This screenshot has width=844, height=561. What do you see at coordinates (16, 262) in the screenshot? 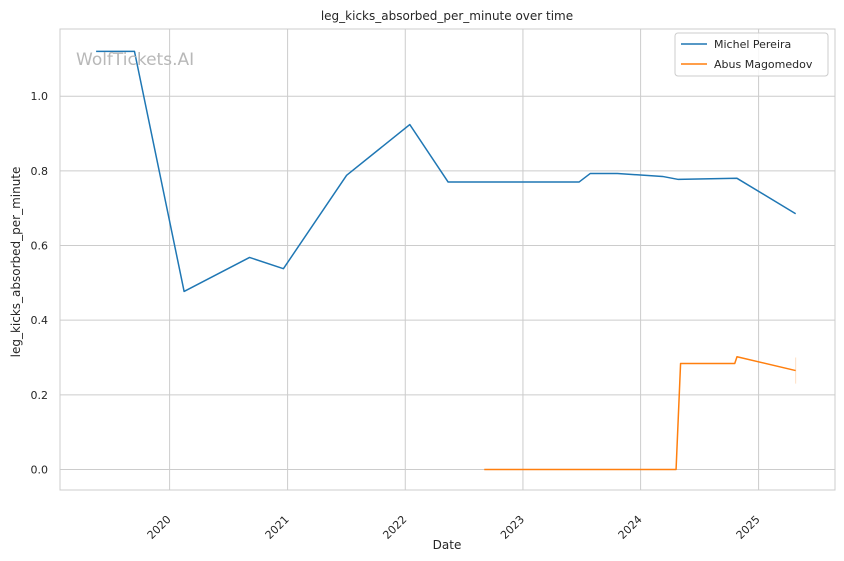
I see `y-axis-label: leg_kicks_absorbed_per_minute` at bounding box center [16, 262].